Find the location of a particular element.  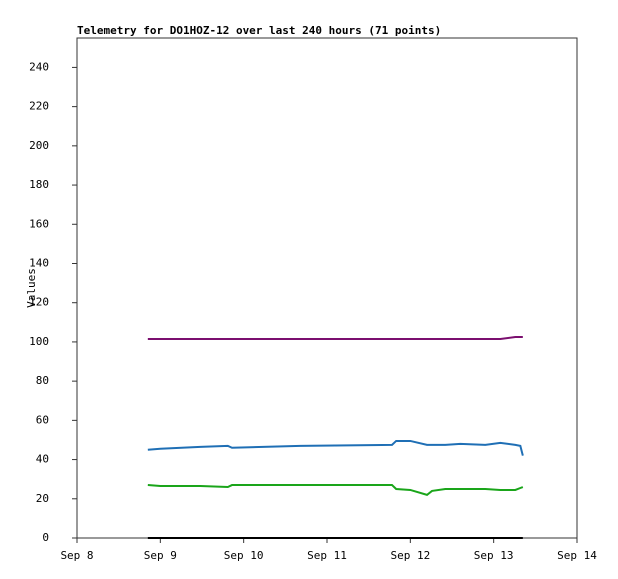

x-tick-label: Sep 8 is located at coordinates (76, 555).